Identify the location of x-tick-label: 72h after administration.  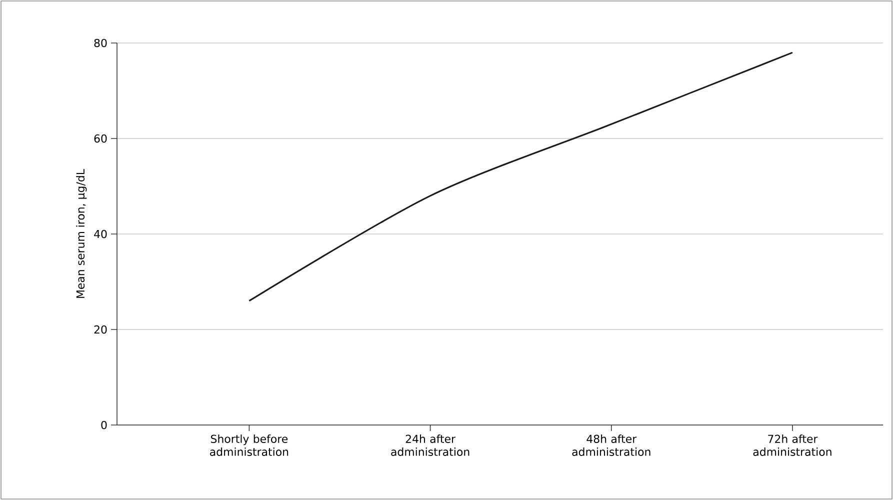
(792, 445).